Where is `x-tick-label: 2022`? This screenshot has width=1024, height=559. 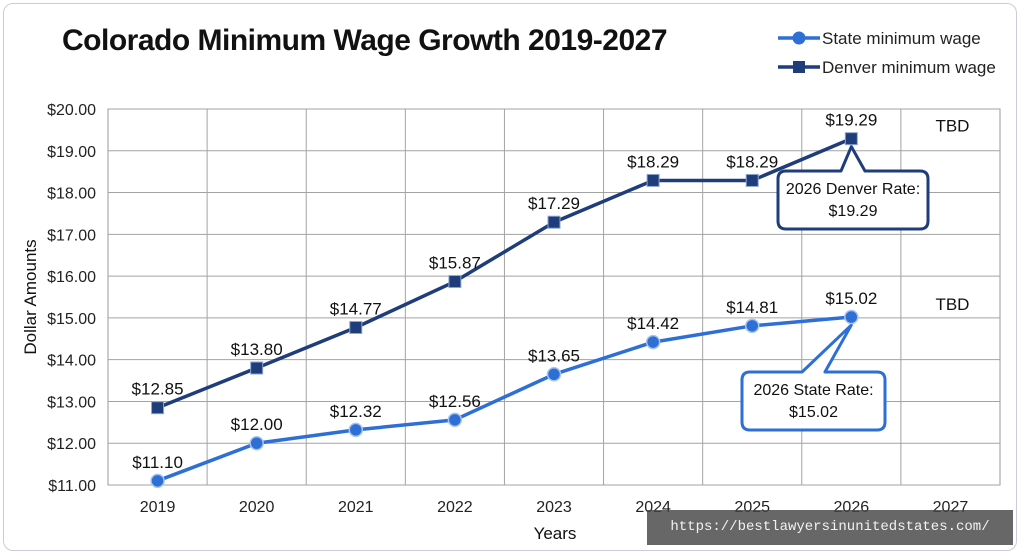 x-tick-label: 2022 is located at coordinates (455, 507).